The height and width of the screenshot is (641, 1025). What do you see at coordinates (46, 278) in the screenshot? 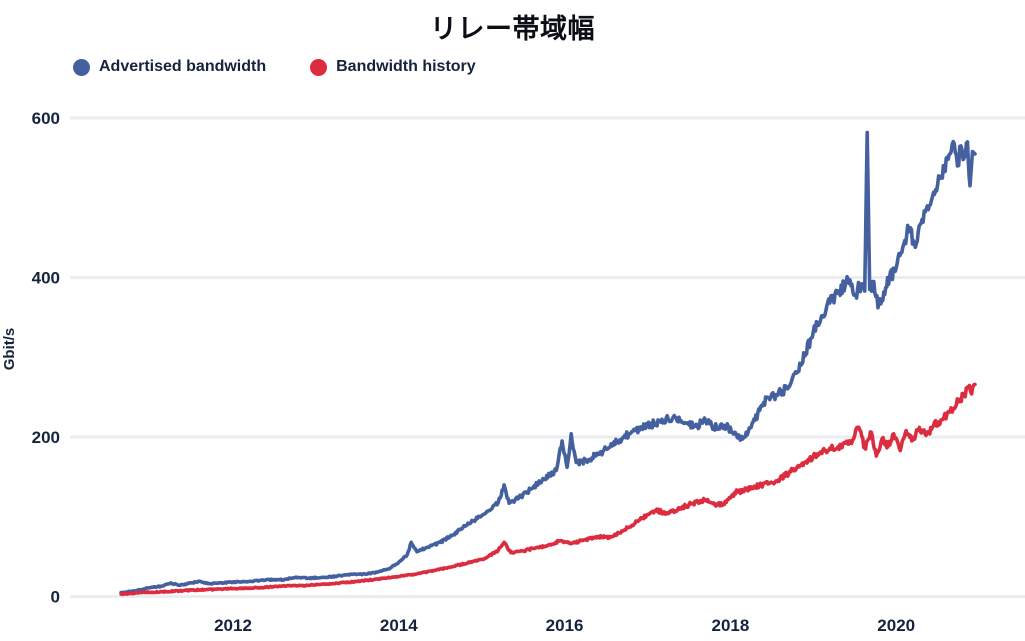
I see `y-tick-label-400: 400` at bounding box center [46, 278].